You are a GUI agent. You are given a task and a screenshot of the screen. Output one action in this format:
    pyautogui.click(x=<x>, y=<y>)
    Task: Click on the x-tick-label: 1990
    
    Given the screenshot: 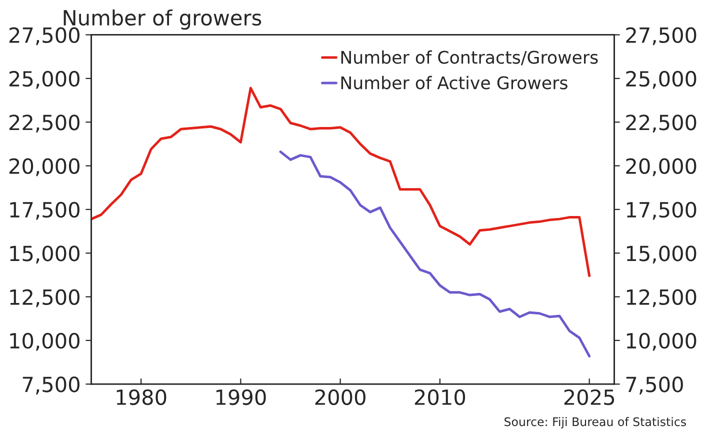 What is the action you would take?
    pyautogui.click(x=241, y=397)
    